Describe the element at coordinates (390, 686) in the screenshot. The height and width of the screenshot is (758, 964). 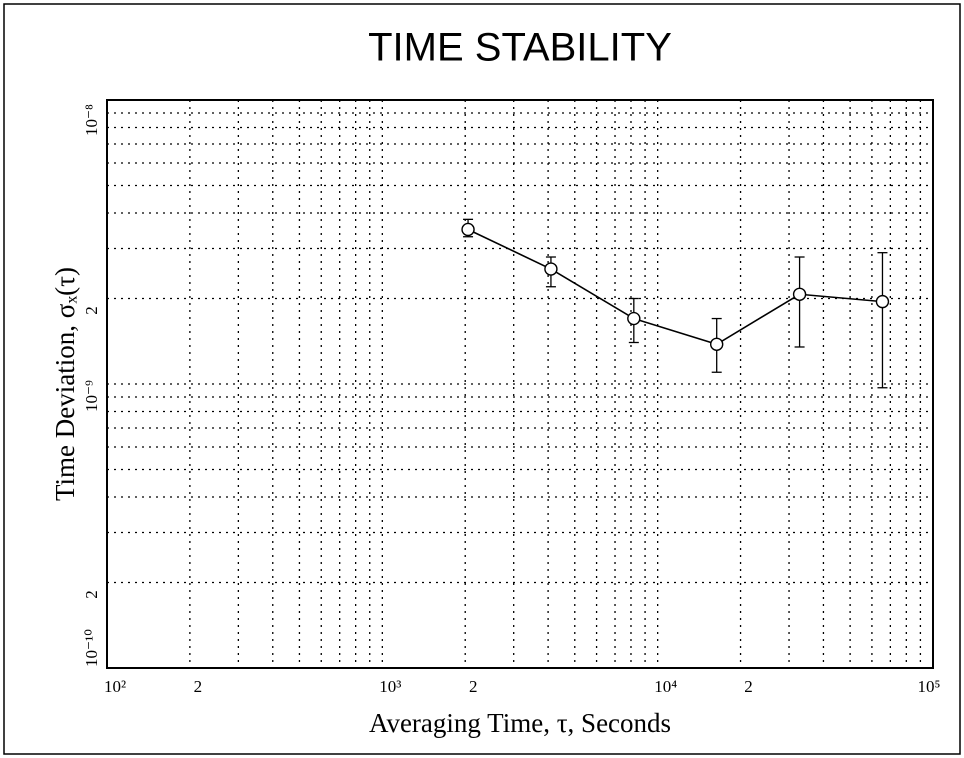
I see `x-tick-label: 10³` at that location.